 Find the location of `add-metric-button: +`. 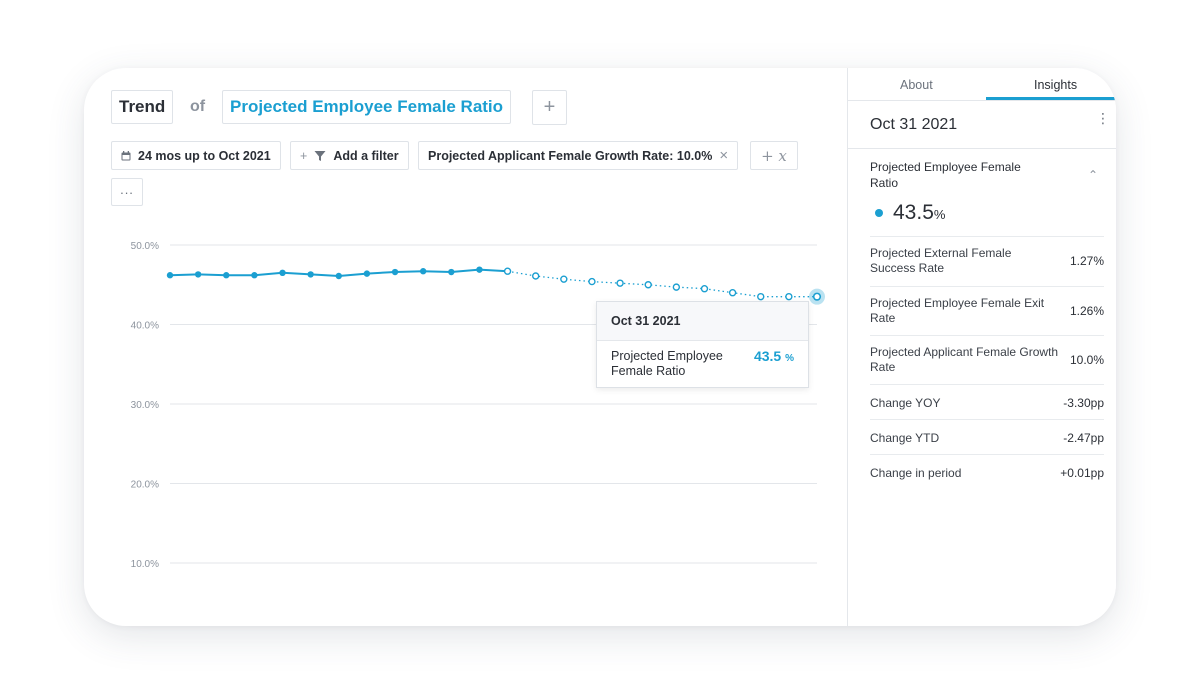

add-metric-button: + is located at coordinates (549, 107).